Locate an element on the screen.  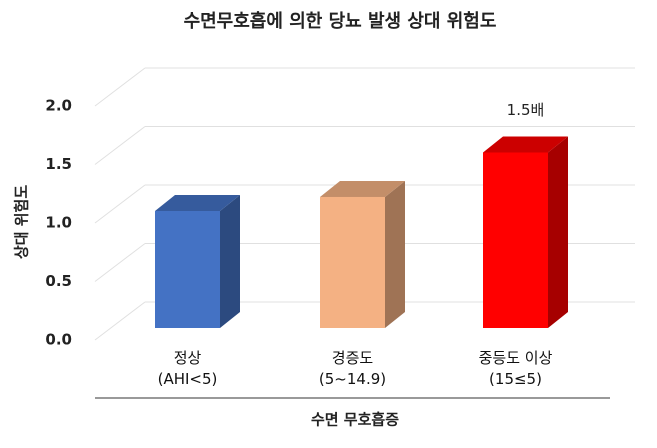
x-axis-label: 수면 무호흡증 is located at coordinates (355, 420).